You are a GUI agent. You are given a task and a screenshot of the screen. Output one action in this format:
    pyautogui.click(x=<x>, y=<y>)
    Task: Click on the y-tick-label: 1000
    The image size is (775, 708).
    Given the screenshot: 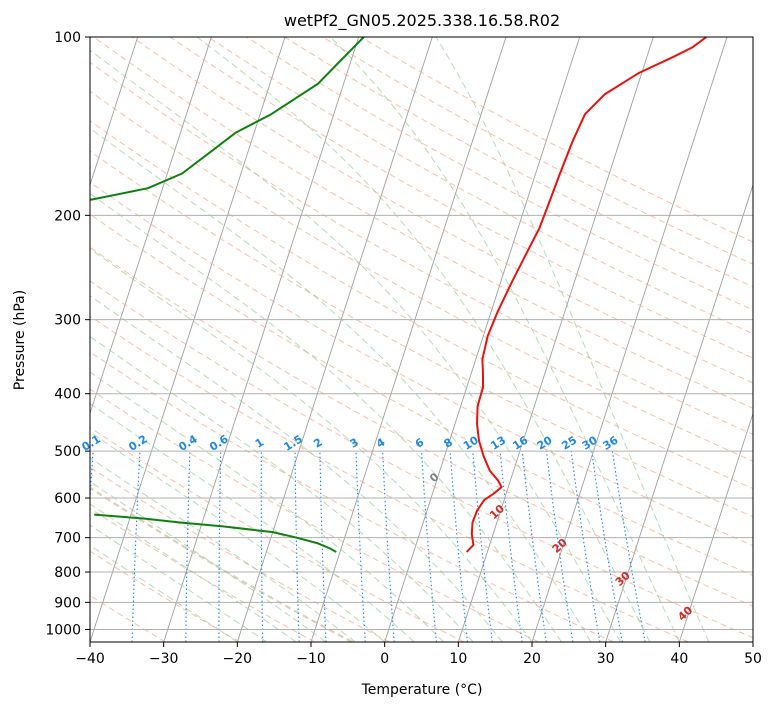 What is the action you would take?
    pyautogui.click(x=63, y=630)
    